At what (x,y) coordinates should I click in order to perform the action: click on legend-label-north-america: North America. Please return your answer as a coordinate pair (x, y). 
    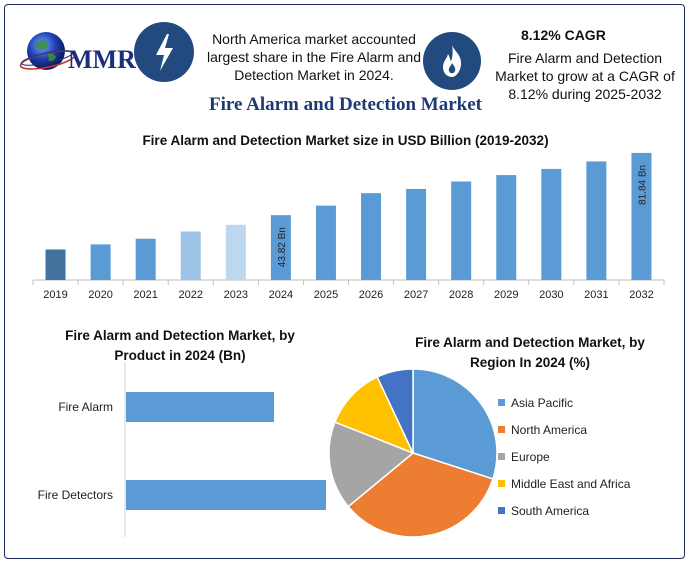
    Looking at the image, I should click on (549, 429).